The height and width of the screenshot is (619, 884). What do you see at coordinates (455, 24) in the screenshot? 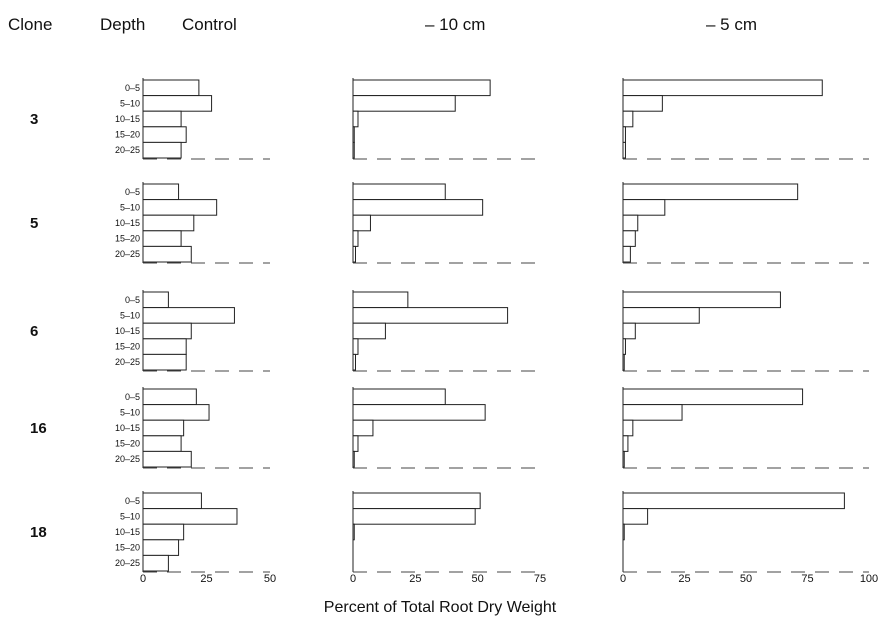
I see `header-minus-10cm: – 10 cm` at bounding box center [455, 24].